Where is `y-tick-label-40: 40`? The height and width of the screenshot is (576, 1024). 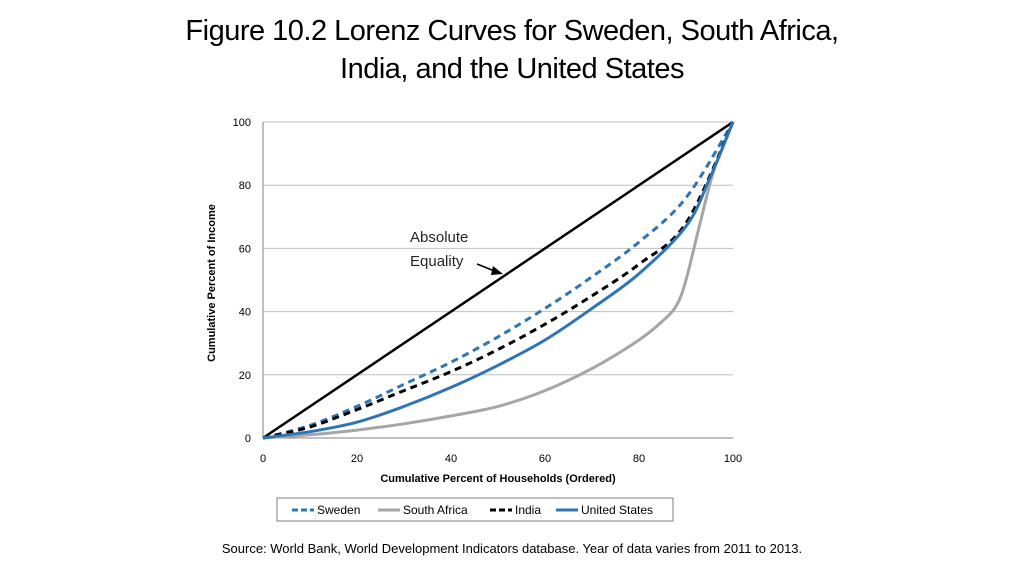 y-tick-label-40: 40 is located at coordinates (245, 313).